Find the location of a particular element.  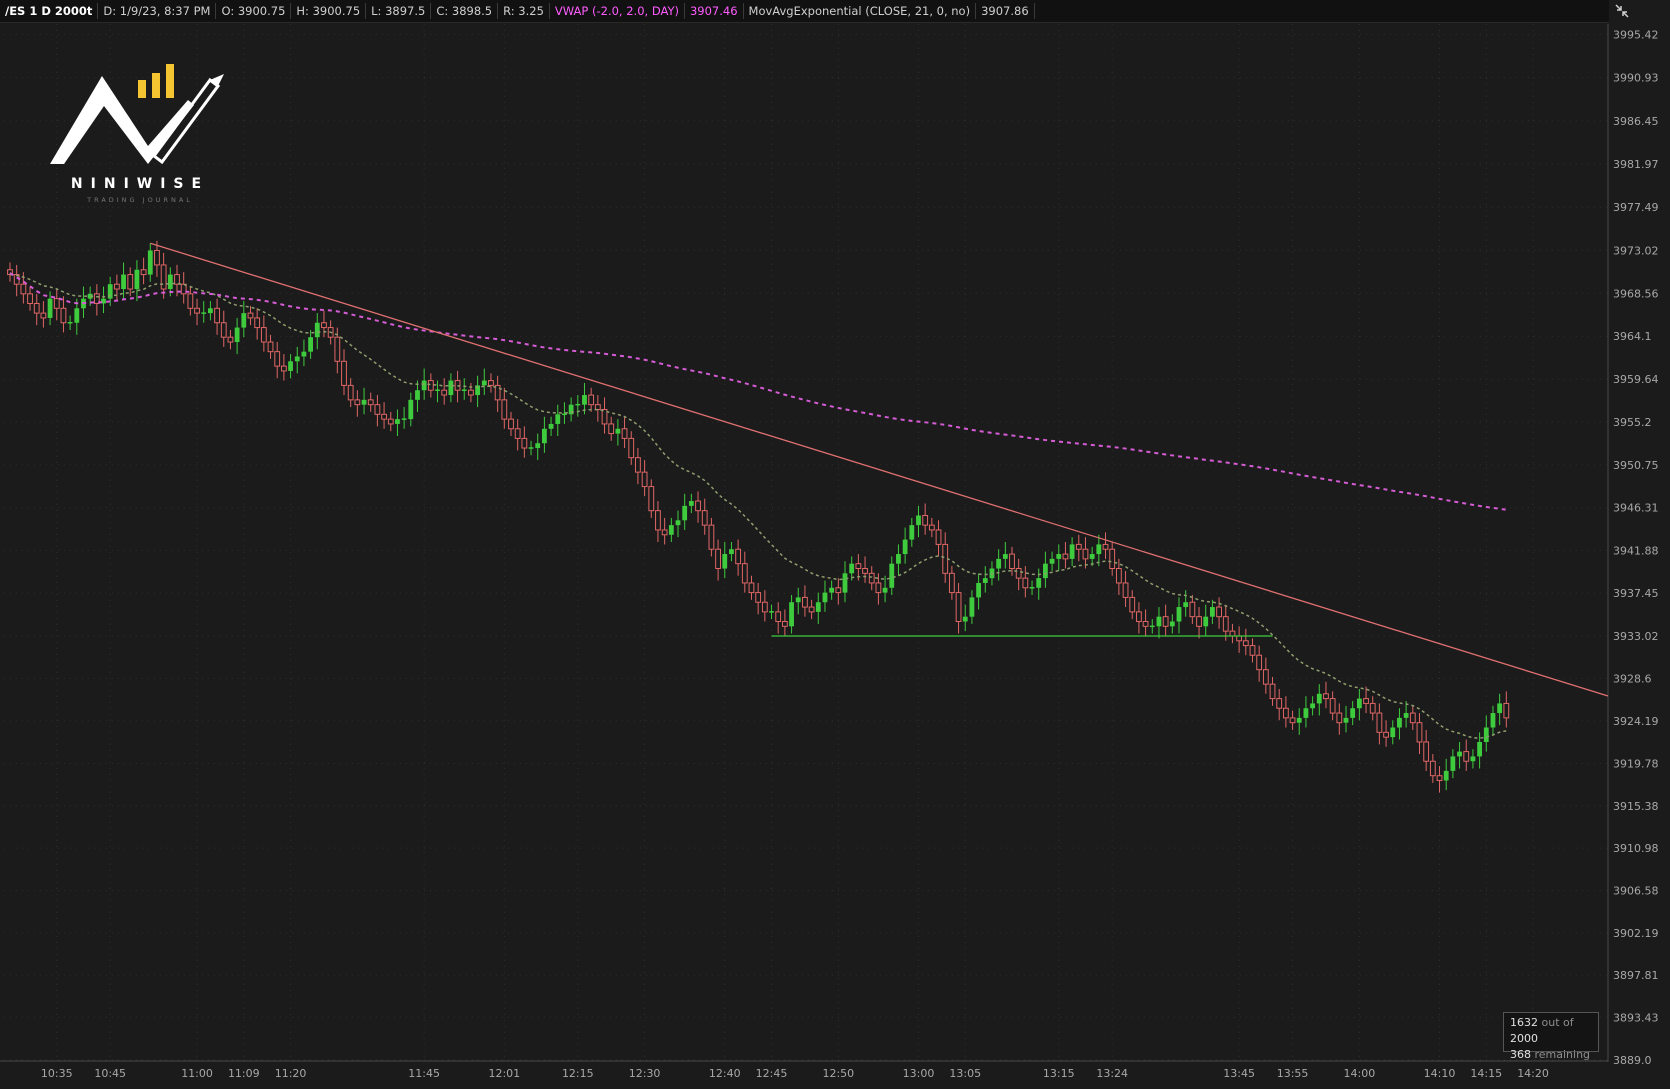

x-tick-label: 11:45 is located at coordinates (424, 1073).